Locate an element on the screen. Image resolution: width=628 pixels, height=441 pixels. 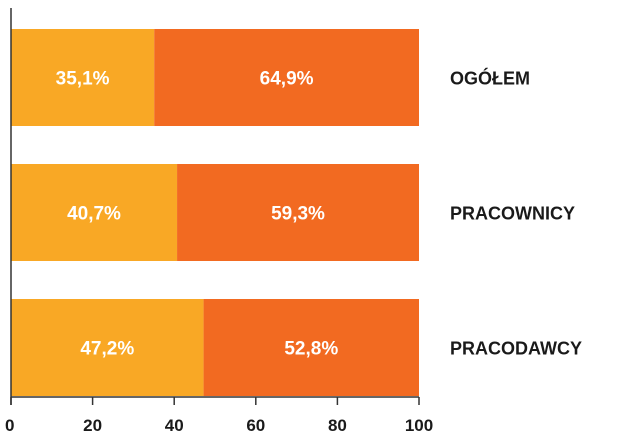
data-label-1-2: 40,7% is located at coordinates (94, 214).